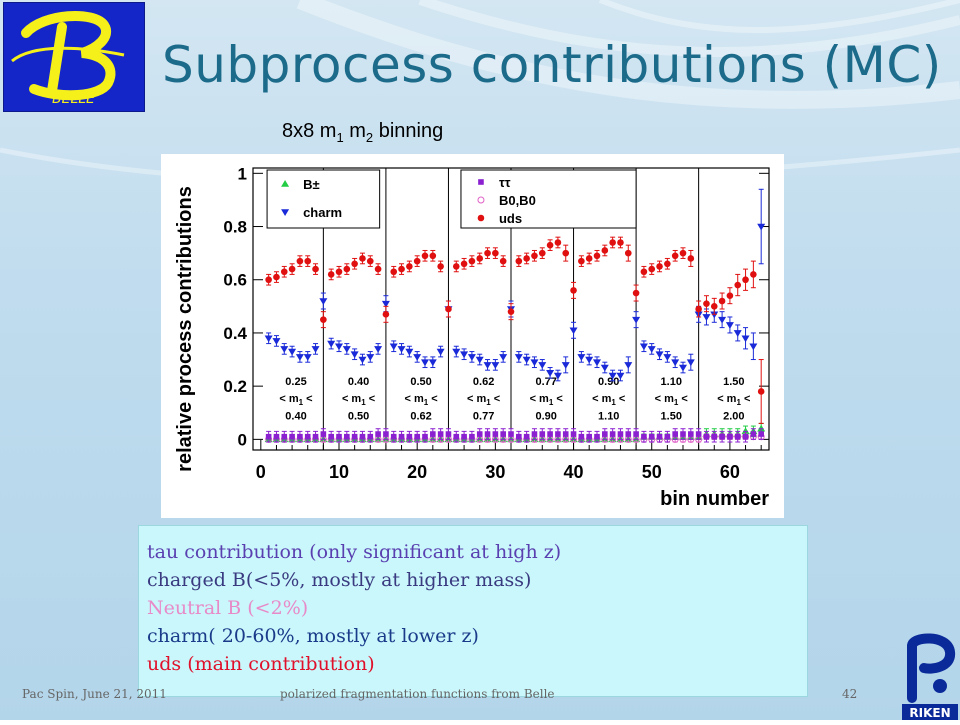  I want to click on belle-logo-text: BELLE, so click(73, 99).